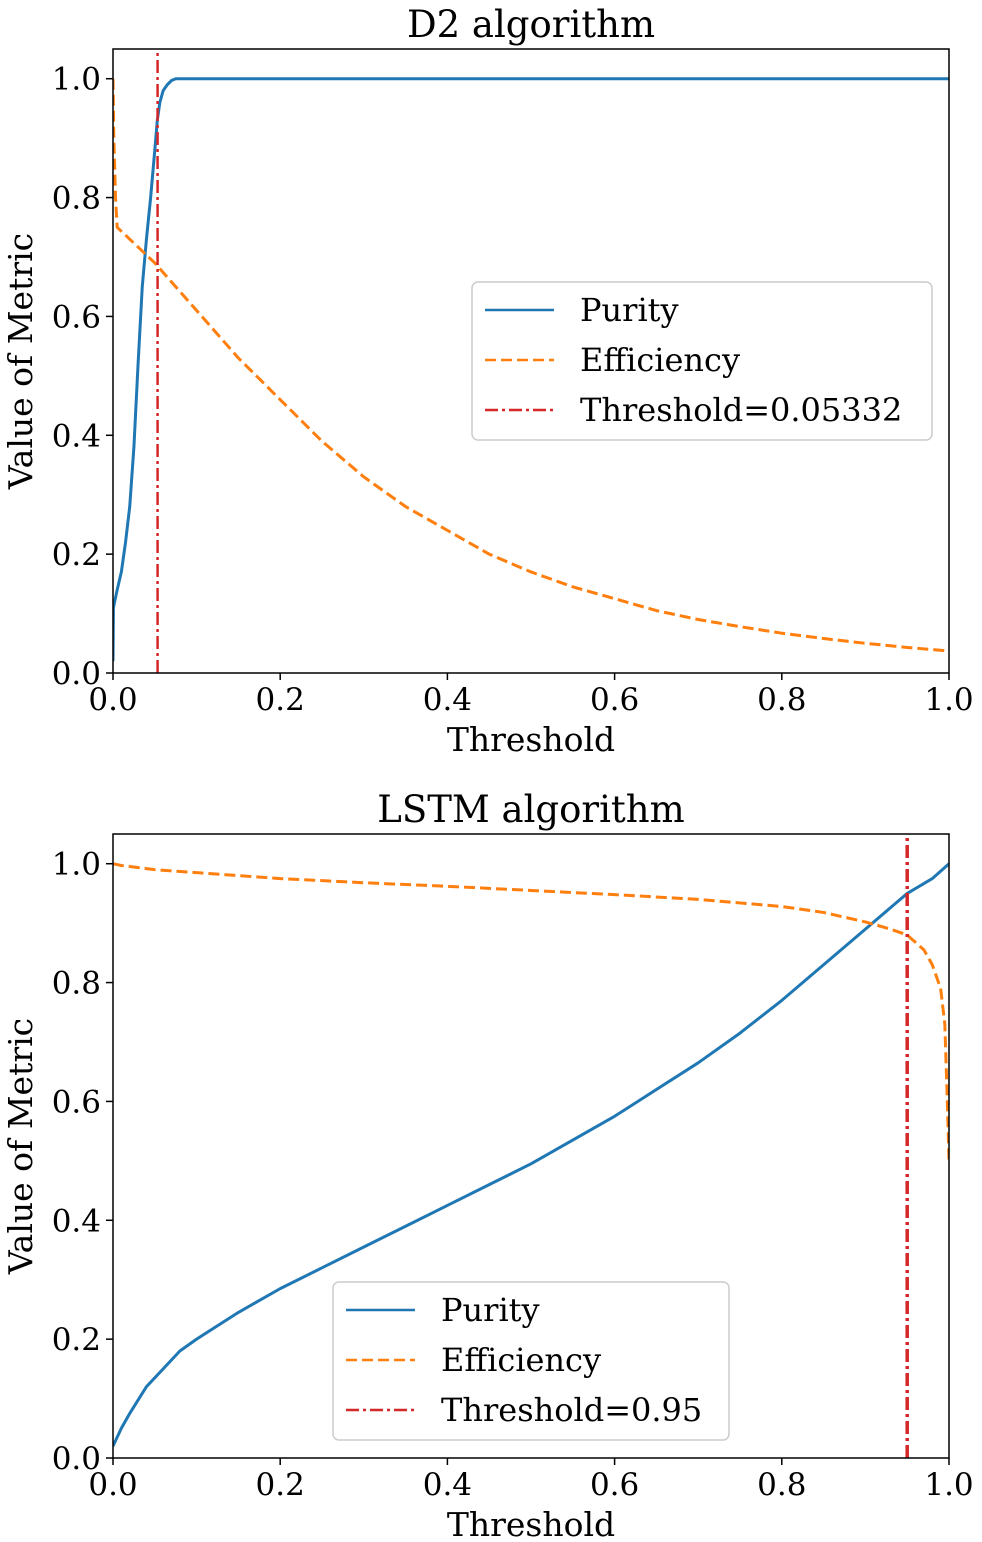 This screenshot has width=982, height=1542. What do you see at coordinates (571, 1410) in the screenshot?
I see `legend-label: Threshold=0.95` at bounding box center [571, 1410].